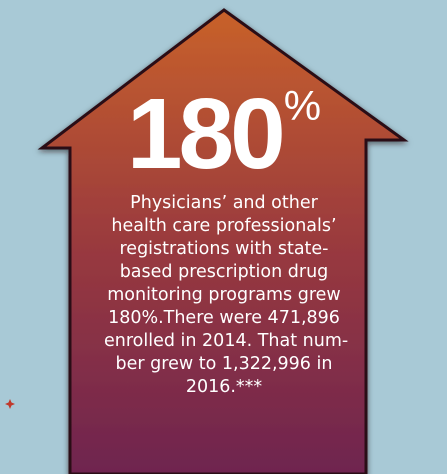 The width and height of the screenshot is (447, 474). I want to click on star-icon, so click(10, 404).